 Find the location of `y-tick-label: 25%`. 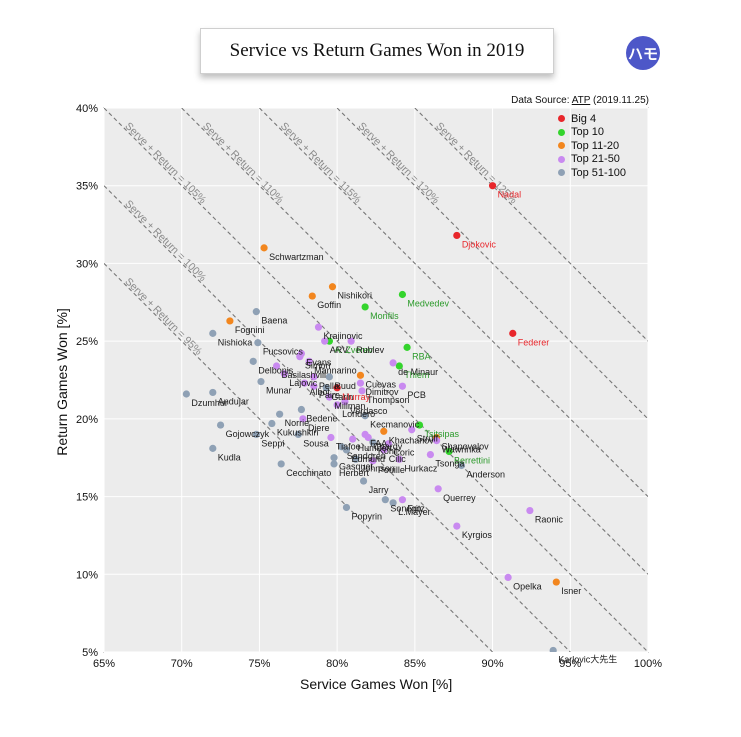

y-tick-label: 25% is located at coordinates (87, 342).